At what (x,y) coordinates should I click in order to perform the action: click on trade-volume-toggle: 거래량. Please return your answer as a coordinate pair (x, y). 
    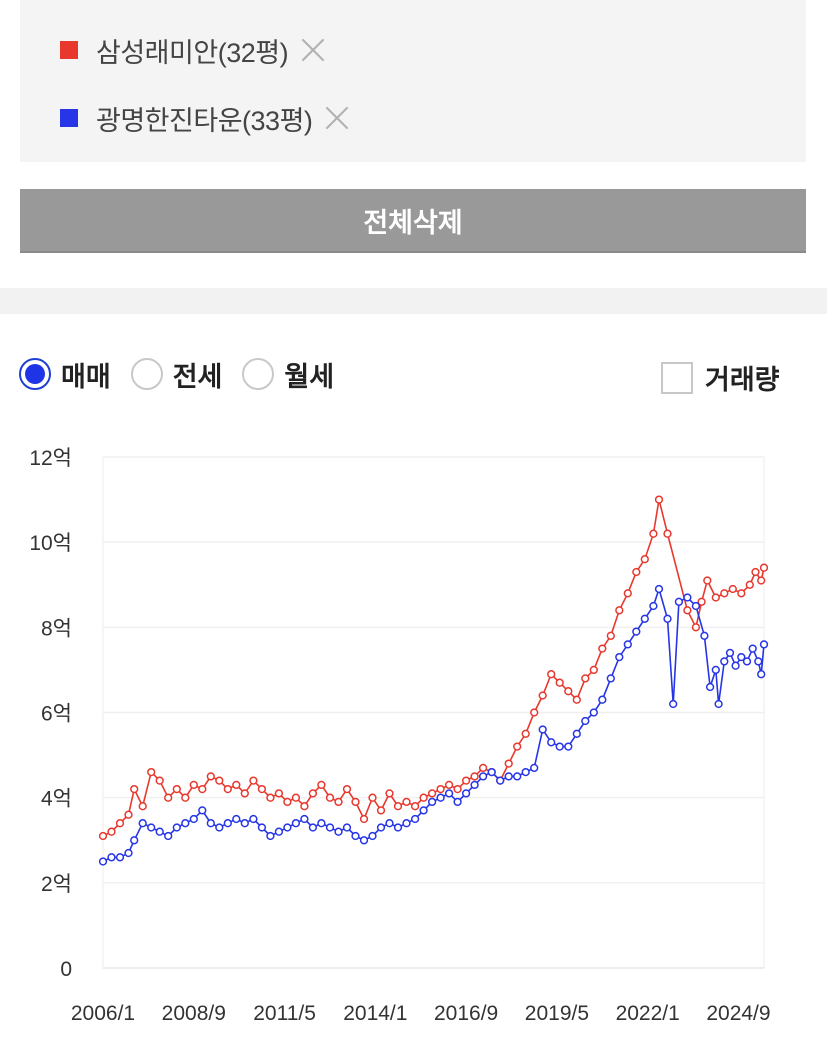
    Looking at the image, I should click on (720, 377).